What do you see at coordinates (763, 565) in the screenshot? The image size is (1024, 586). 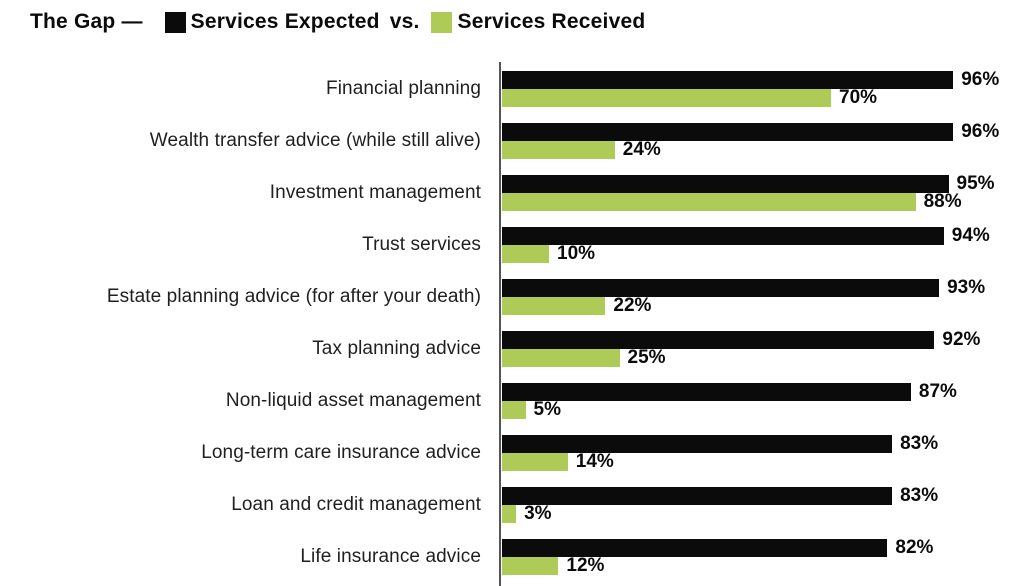 I see `received-bar-line: 12%` at bounding box center [763, 565].